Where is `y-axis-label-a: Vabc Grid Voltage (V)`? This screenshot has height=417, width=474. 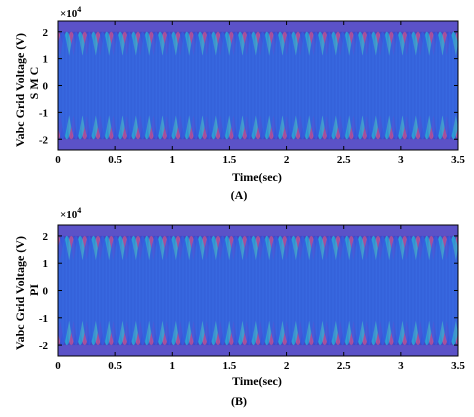
y-axis-label-a: Vabc Grid Voltage (V) is located at coordinates (20, 90).